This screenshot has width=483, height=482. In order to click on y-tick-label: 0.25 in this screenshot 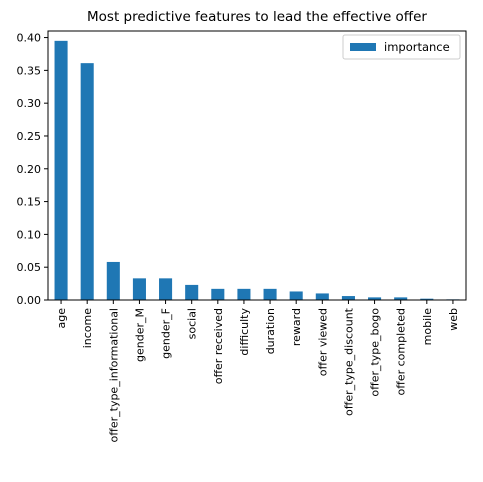, I will do `click(29, 136)`.